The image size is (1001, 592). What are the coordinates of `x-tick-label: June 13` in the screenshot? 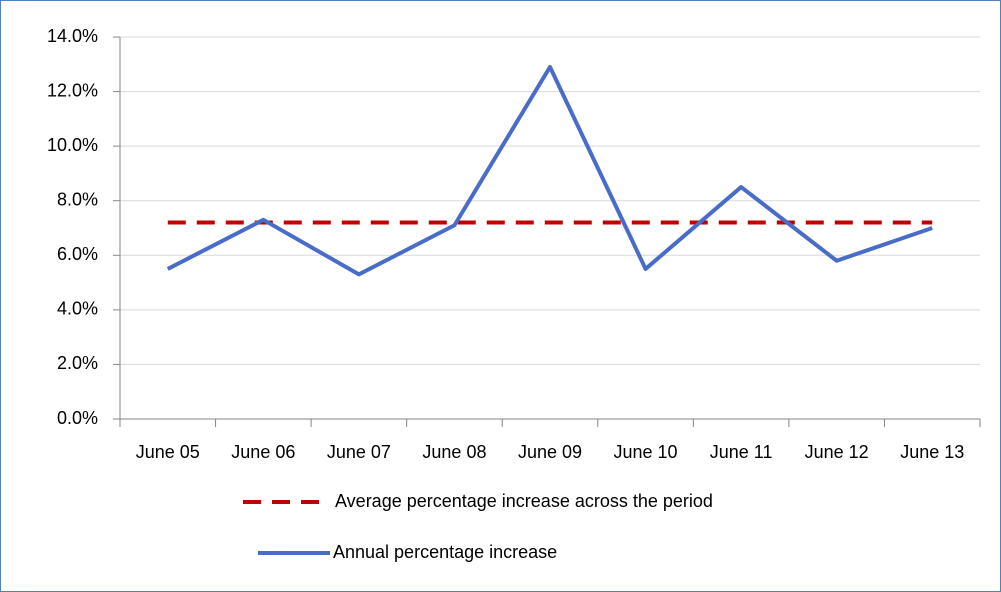 It's located at (932, 452).